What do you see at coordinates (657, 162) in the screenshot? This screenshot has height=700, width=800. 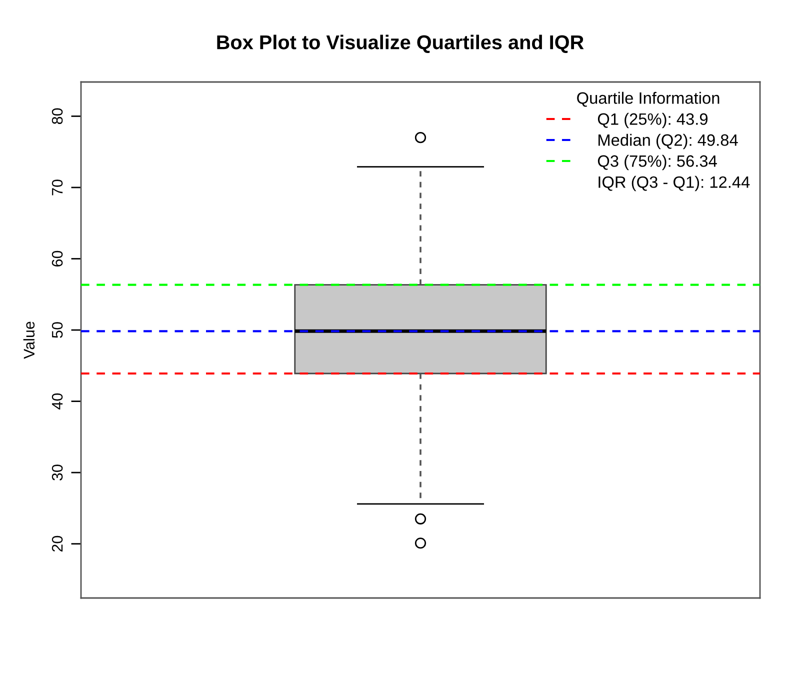 I see `legend-label: Q3 (75%): 56.34` at bounding box center [657, 162].